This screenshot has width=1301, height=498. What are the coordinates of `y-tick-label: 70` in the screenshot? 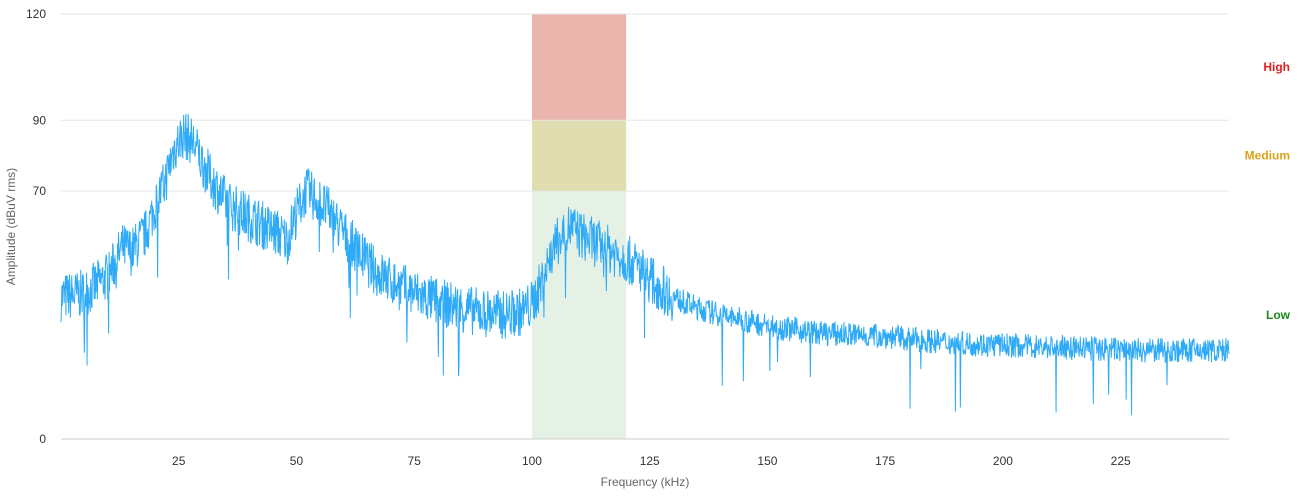 It's located at (40, 191).